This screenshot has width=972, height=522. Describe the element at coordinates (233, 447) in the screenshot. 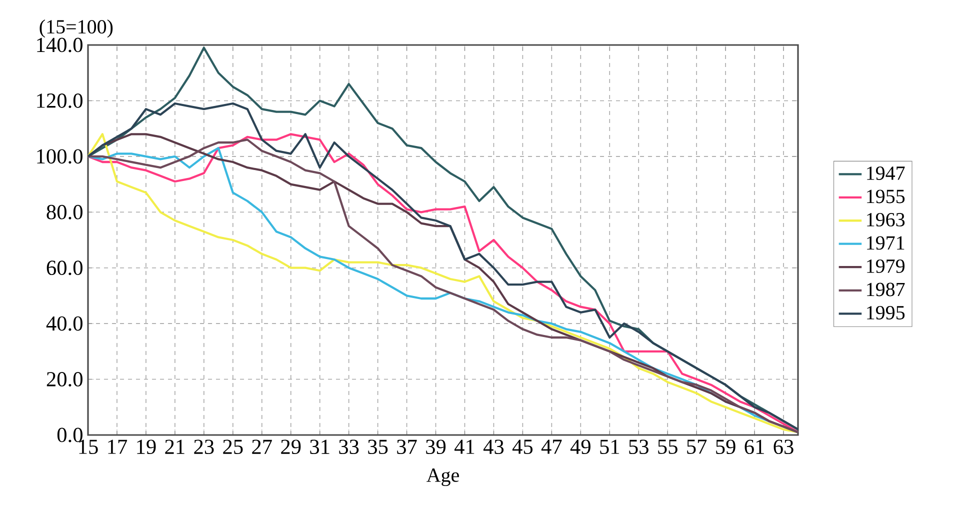

I see `x-tick-label: 25` at that location.